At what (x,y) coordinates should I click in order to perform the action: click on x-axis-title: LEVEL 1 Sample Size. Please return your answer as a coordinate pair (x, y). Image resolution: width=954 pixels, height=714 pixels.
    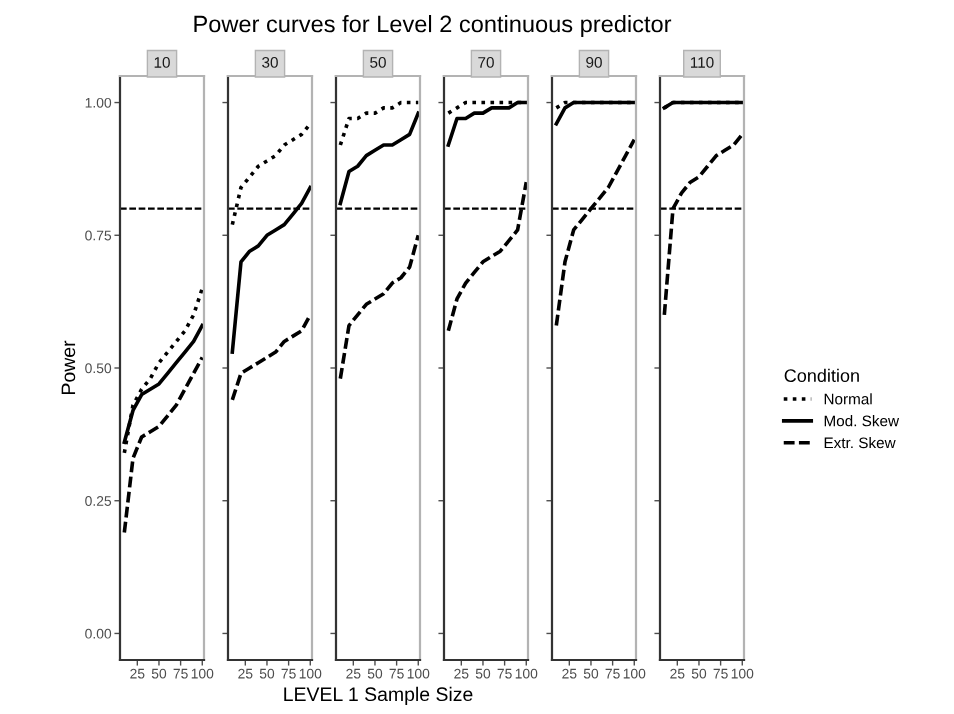
    Looking at the image, I should click on (378, 695).